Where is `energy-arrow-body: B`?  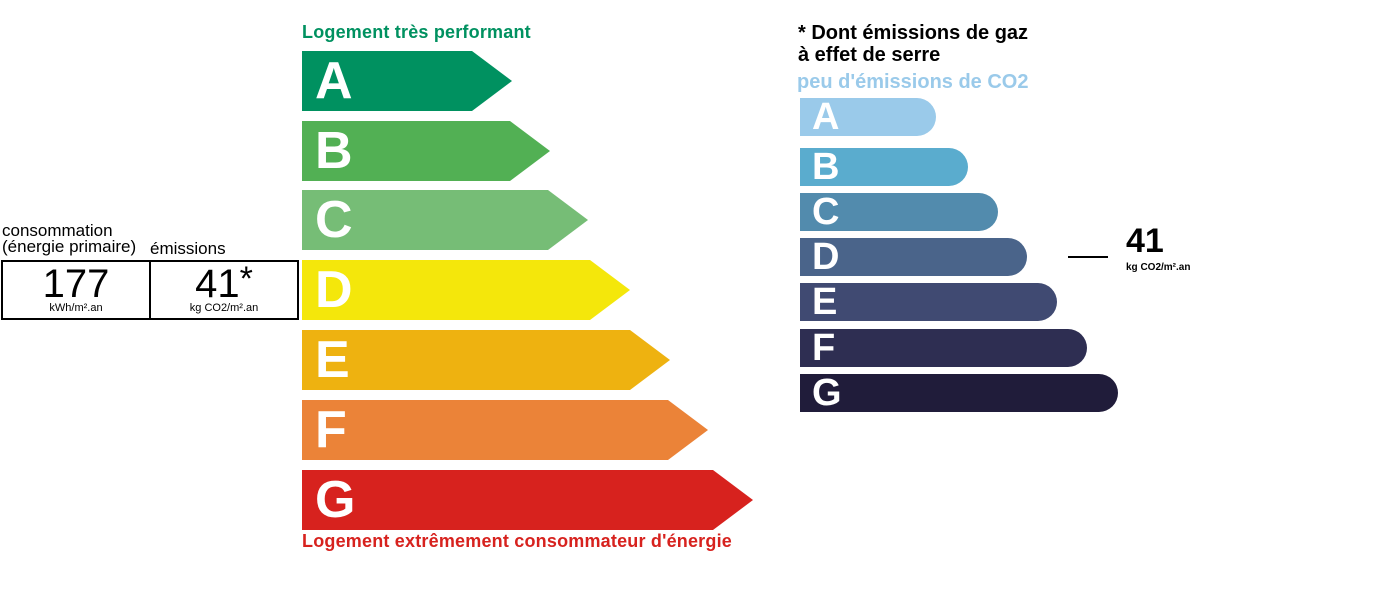
energy-arrow-body: B is located at coordinates (406, 151).